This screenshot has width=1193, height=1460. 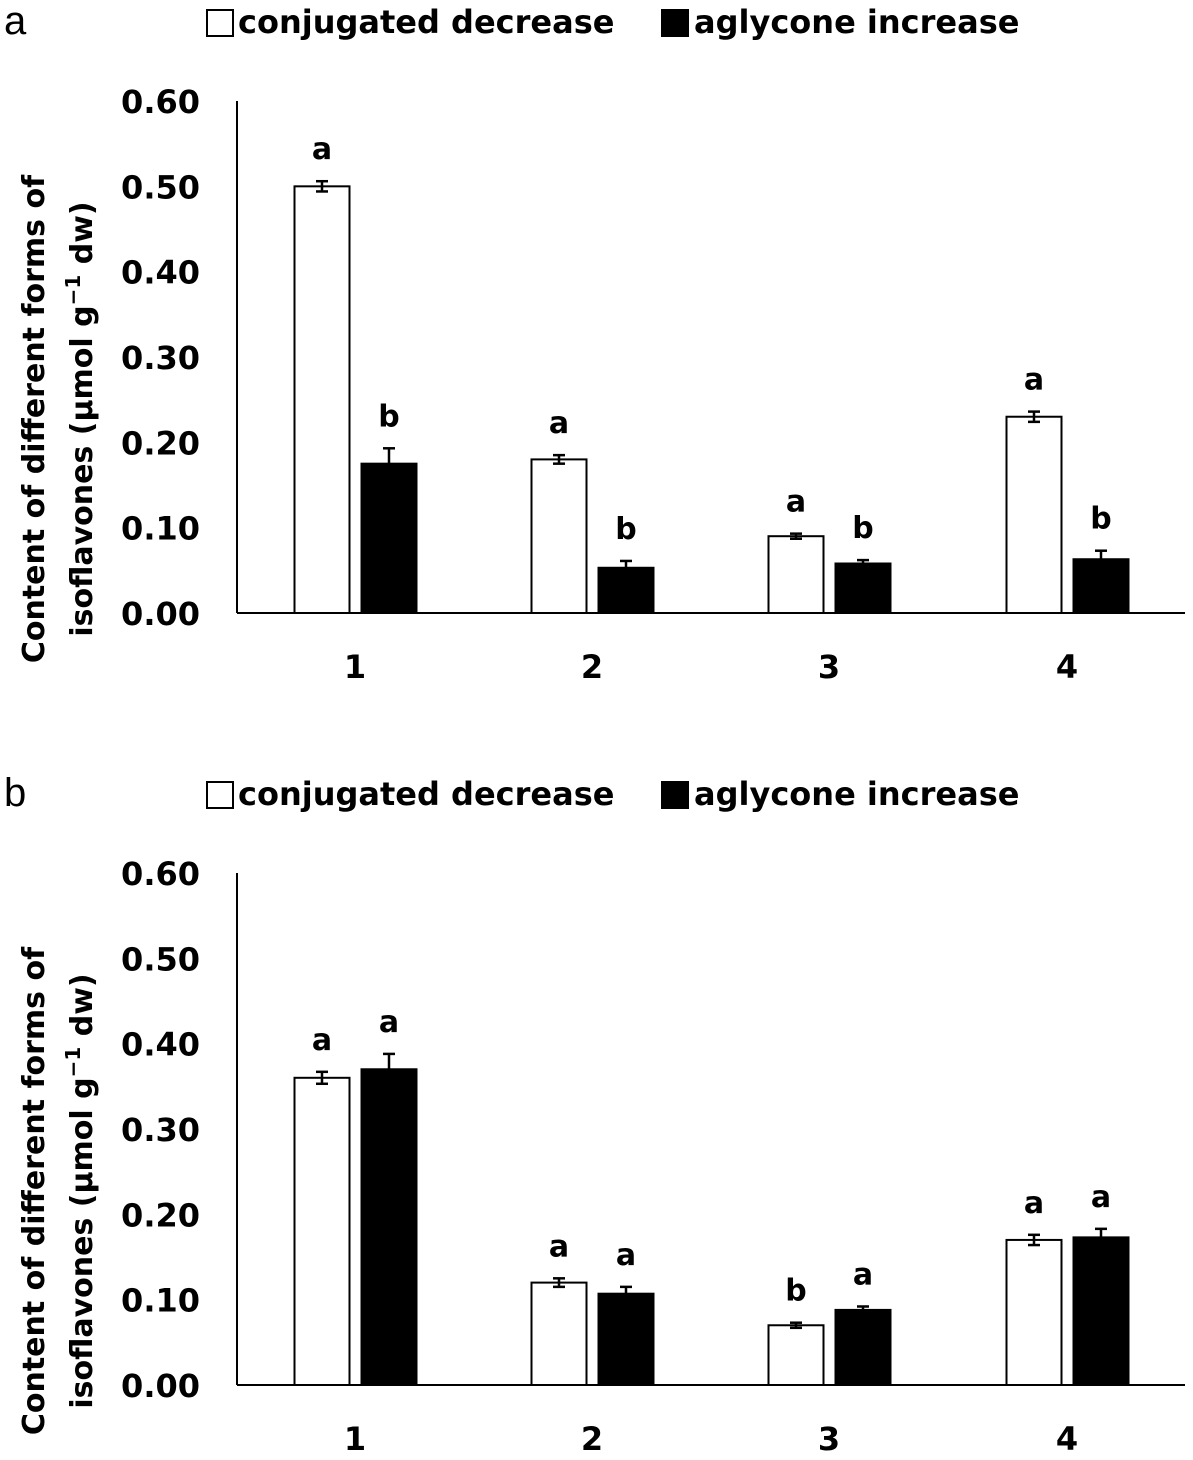 What do you see at coordinates (15, 793) in the screenshot?
I see `panel-label: b` at bounding box center [15, 793].